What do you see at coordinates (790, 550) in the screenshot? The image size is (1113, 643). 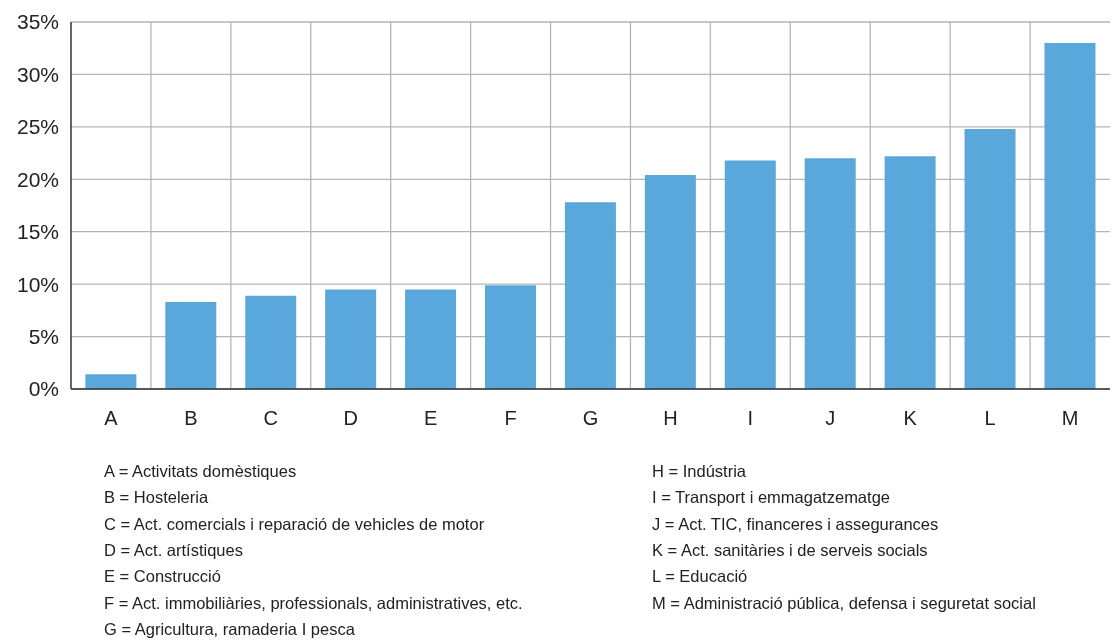 I see `text: K = Act. sanitàries i de serveis socials` at bounding box center [790, 550].